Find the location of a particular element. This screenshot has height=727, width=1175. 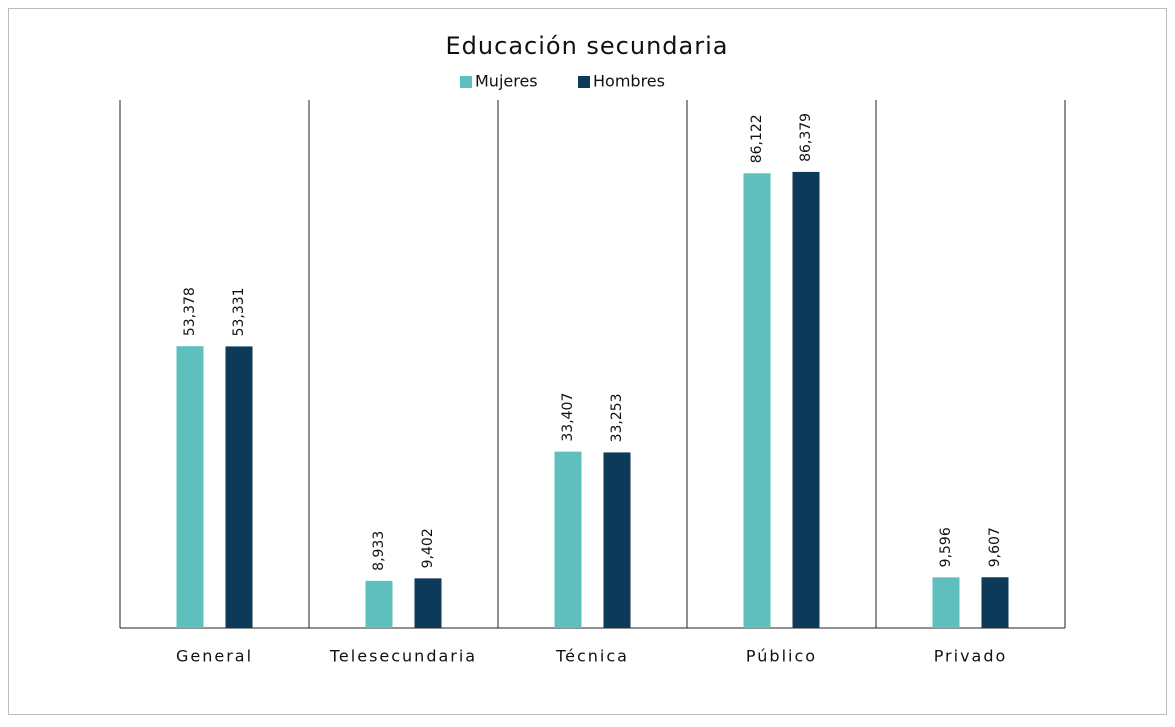

legend-label: Hombres is located at coordinates (629, 81).